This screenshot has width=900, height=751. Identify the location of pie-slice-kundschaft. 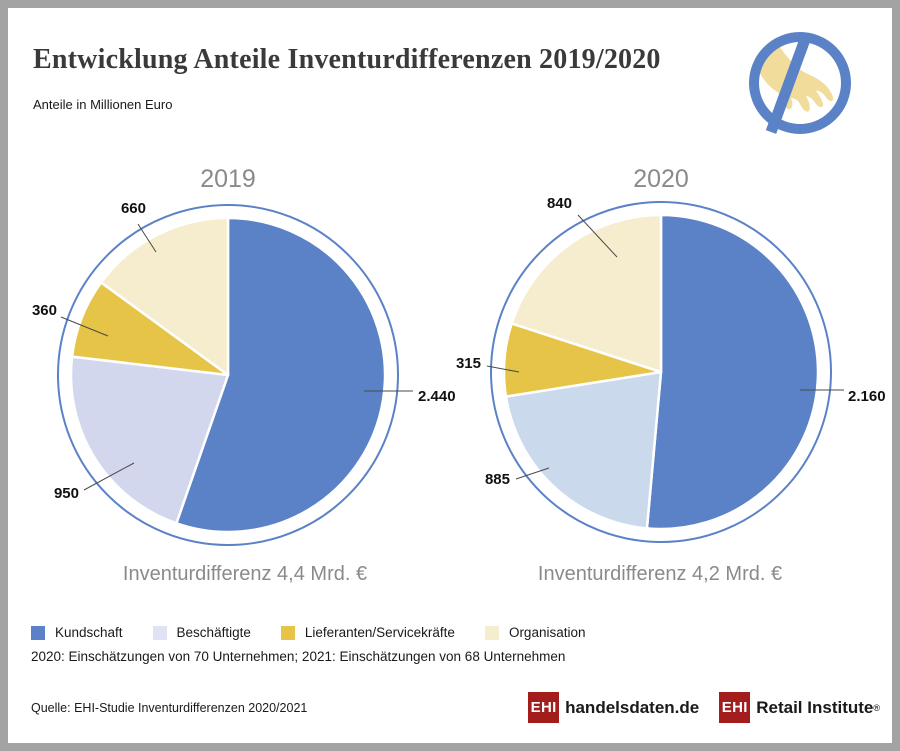
(732, 372).